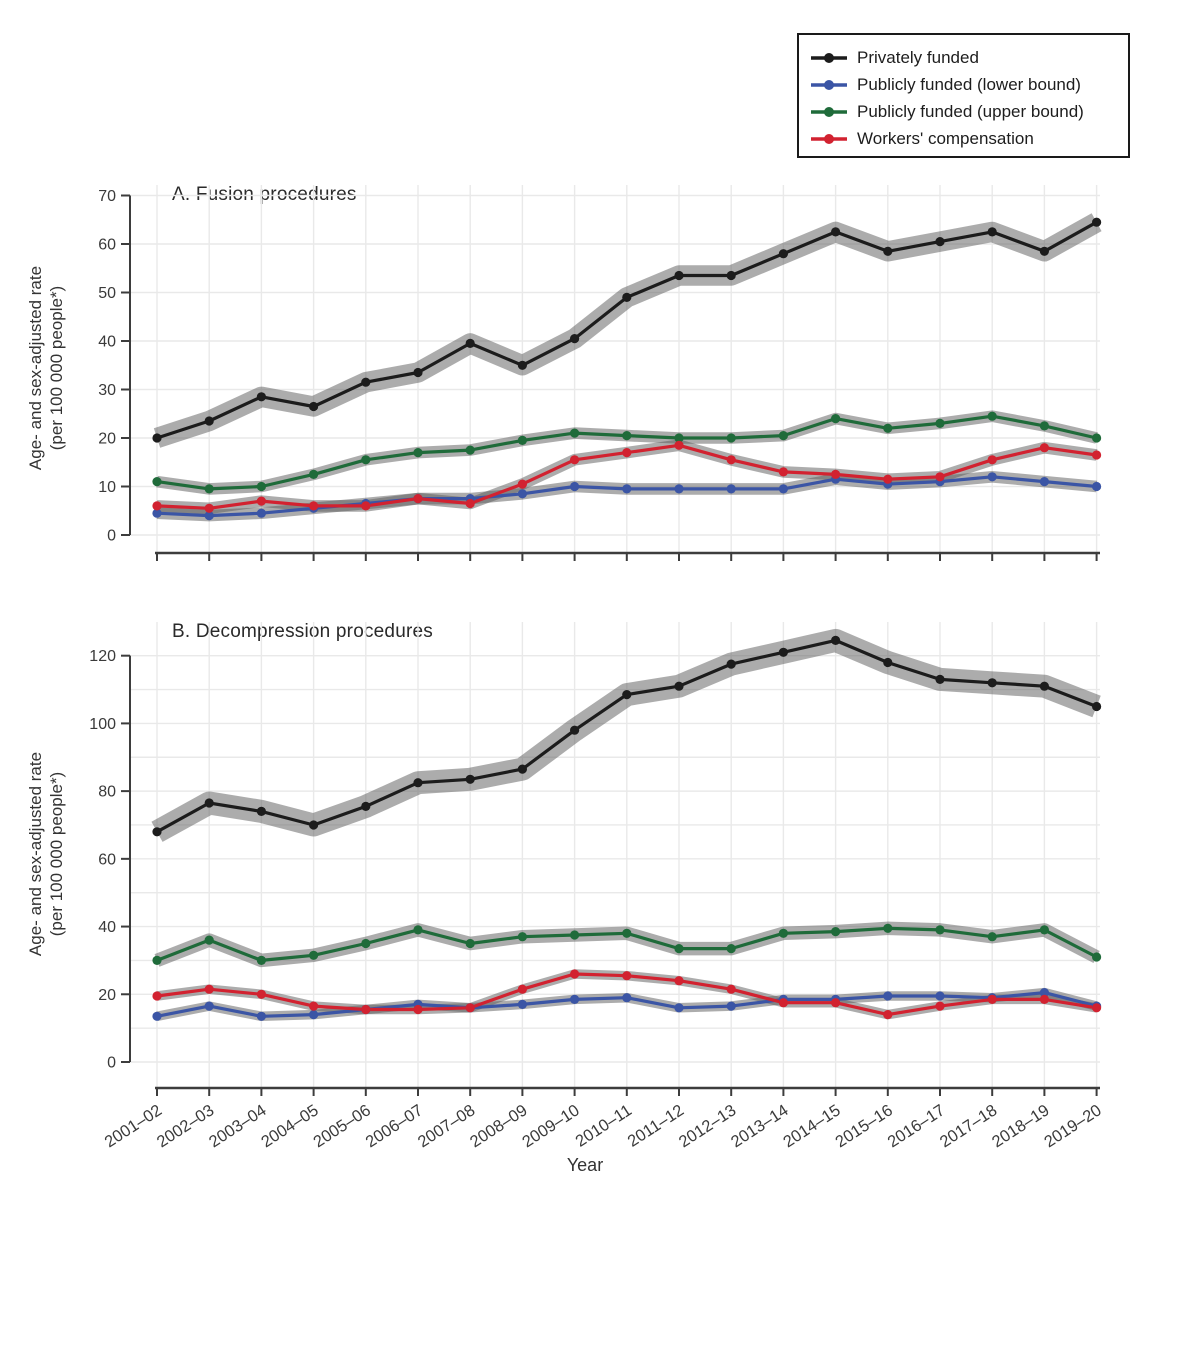 This screenshot has width=1200, height=1361. I want to click on legend-item-privately-funded: Privately funded, so click(969, 57).